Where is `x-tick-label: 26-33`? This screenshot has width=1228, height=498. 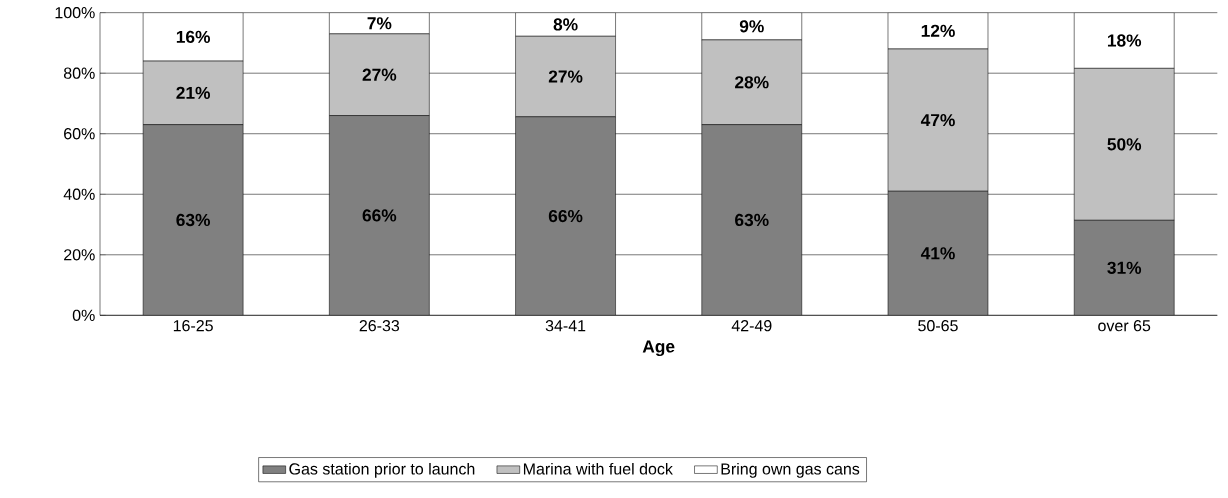 x-tick-label: 26-33 is located at coordinates (379, 326).